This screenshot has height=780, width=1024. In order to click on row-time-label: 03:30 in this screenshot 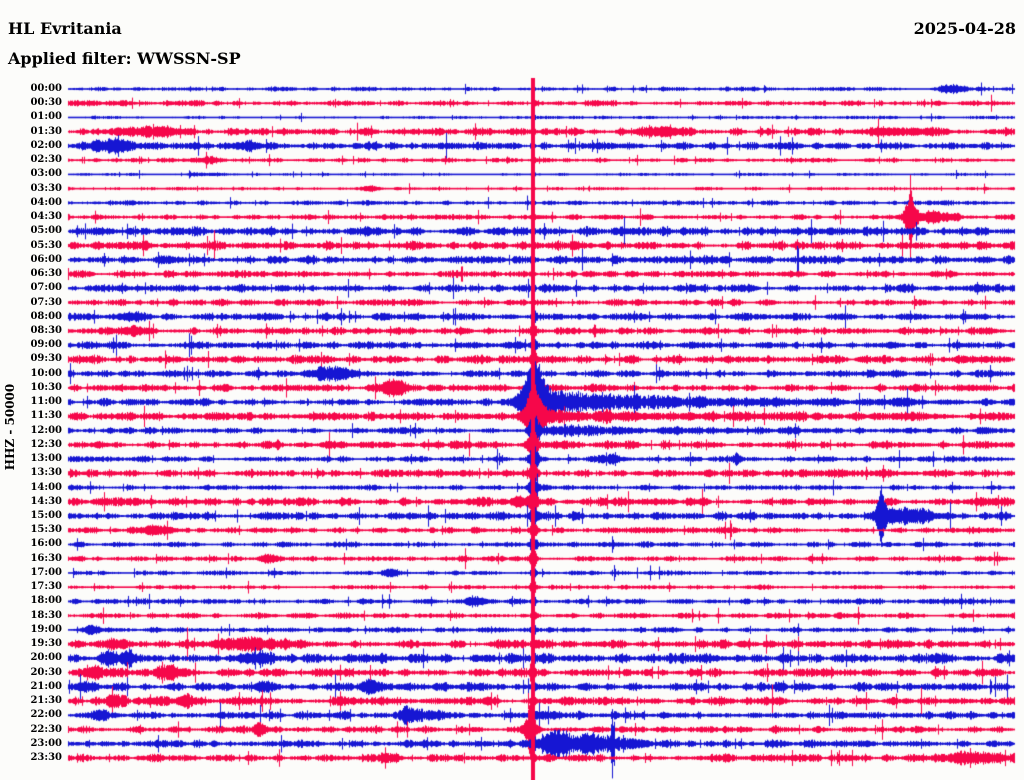, I will do `click(46, 188)`.